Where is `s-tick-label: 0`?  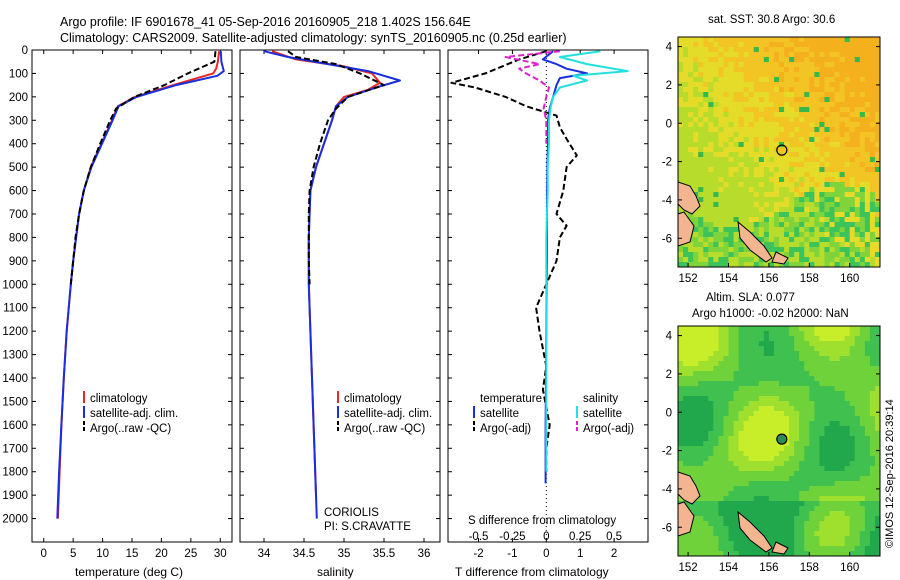
s-tick-label: 0 is located at coordinates (546, 537).